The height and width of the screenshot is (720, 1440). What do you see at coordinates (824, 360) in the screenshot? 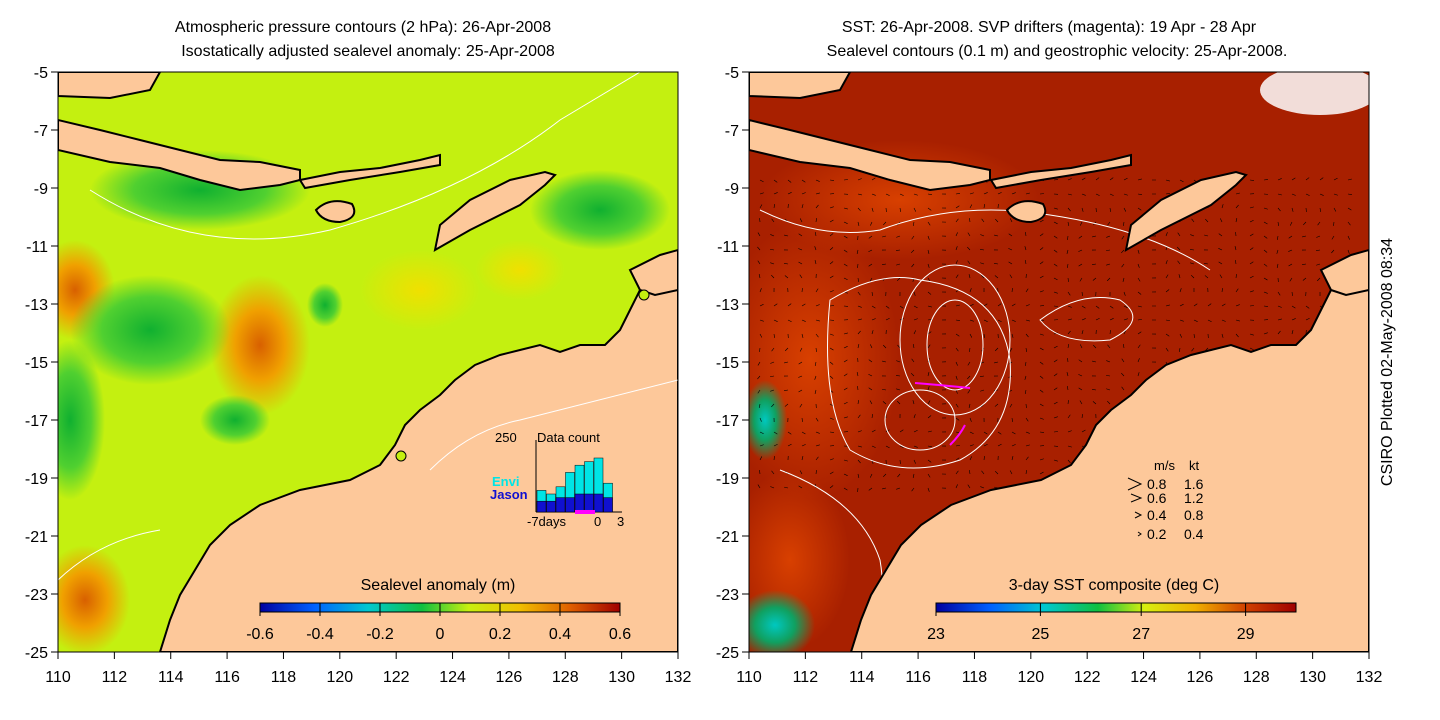
I see `sst-cooler-west` at bounding box center [824, 360].